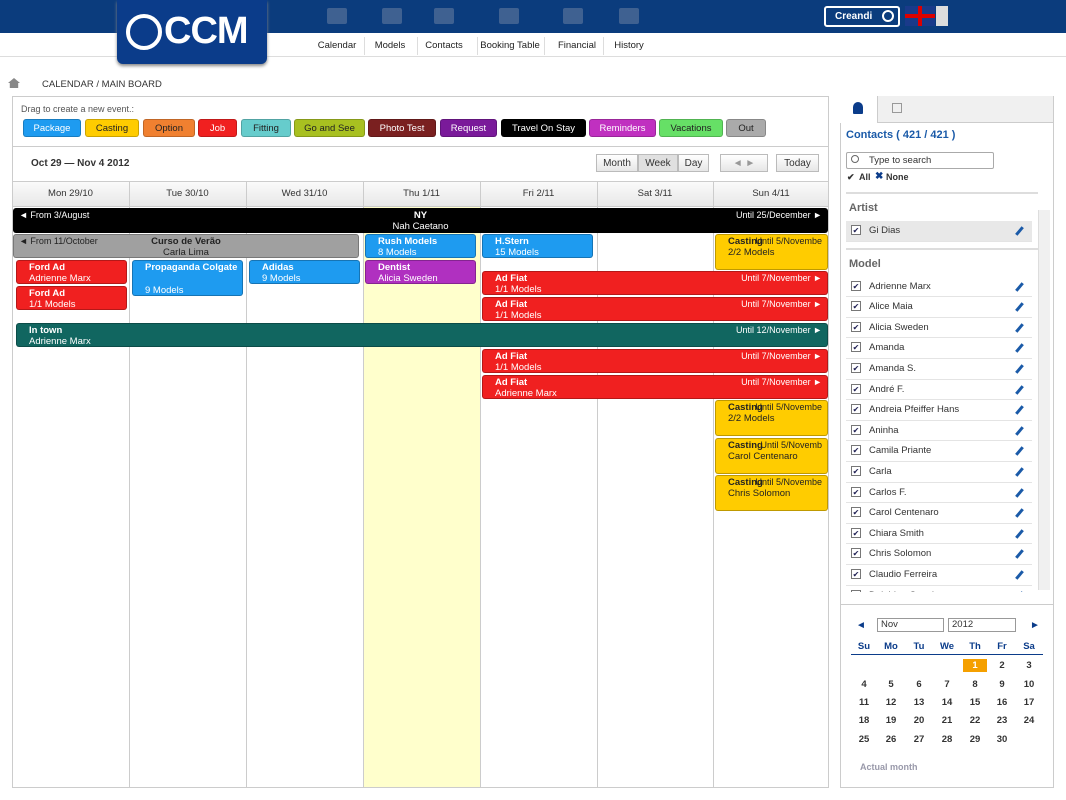 Image resolution: width=1066 pixels, height=800 pixels. What do you see at coordinates (537, 246) in the screenshot?
I see `event: H.Stern 15 Models` at bounding box center [537, 246].